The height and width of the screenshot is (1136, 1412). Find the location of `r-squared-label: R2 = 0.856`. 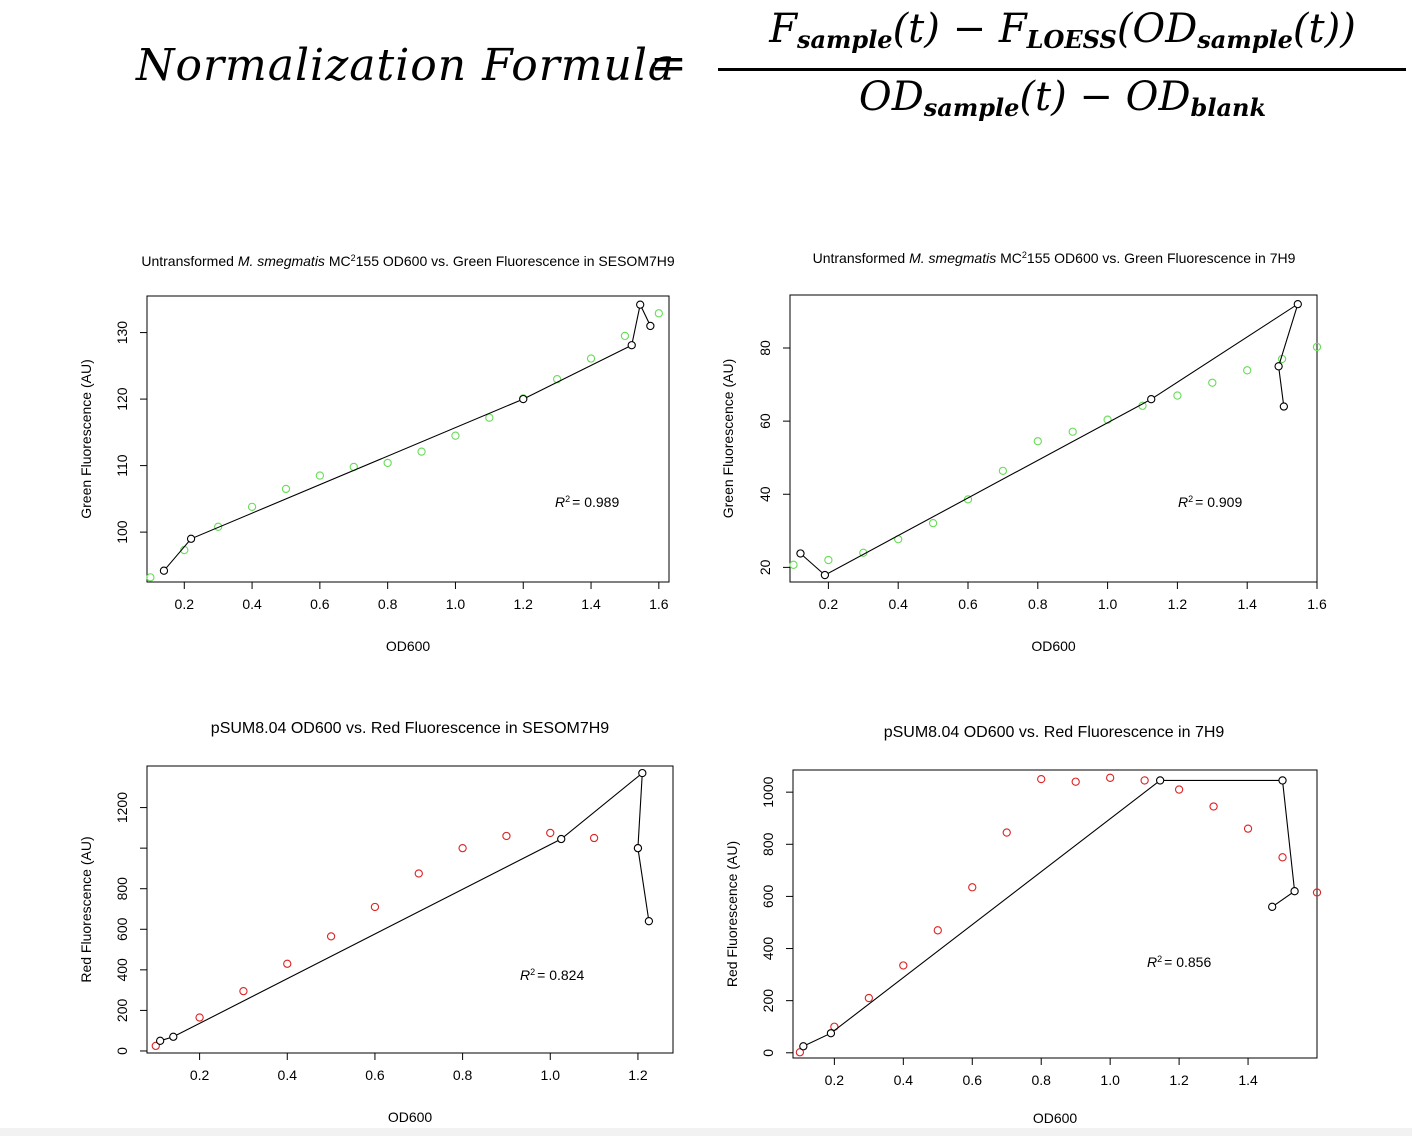

r-squared-label: R2 = 0.856 is located at coordinates (1179, 962).